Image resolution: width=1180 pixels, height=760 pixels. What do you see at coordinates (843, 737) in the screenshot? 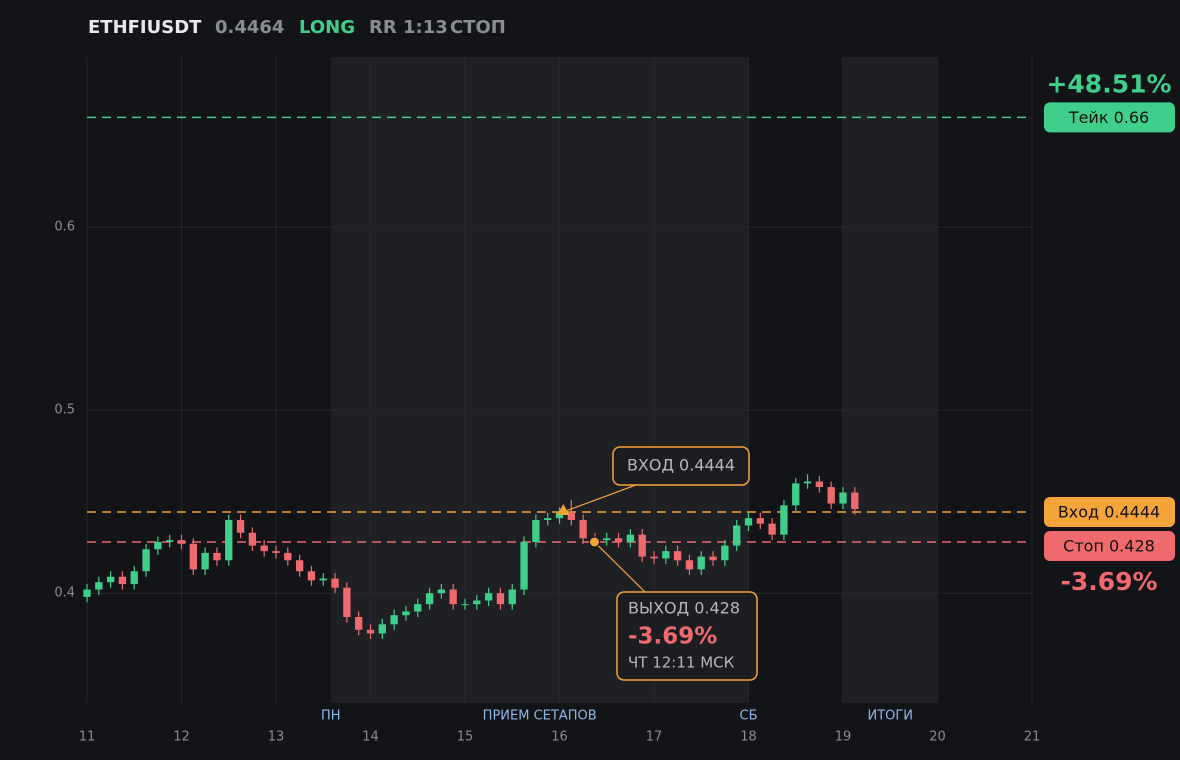
I see `x-tick-label: 19` at bounding box center [843, 737].